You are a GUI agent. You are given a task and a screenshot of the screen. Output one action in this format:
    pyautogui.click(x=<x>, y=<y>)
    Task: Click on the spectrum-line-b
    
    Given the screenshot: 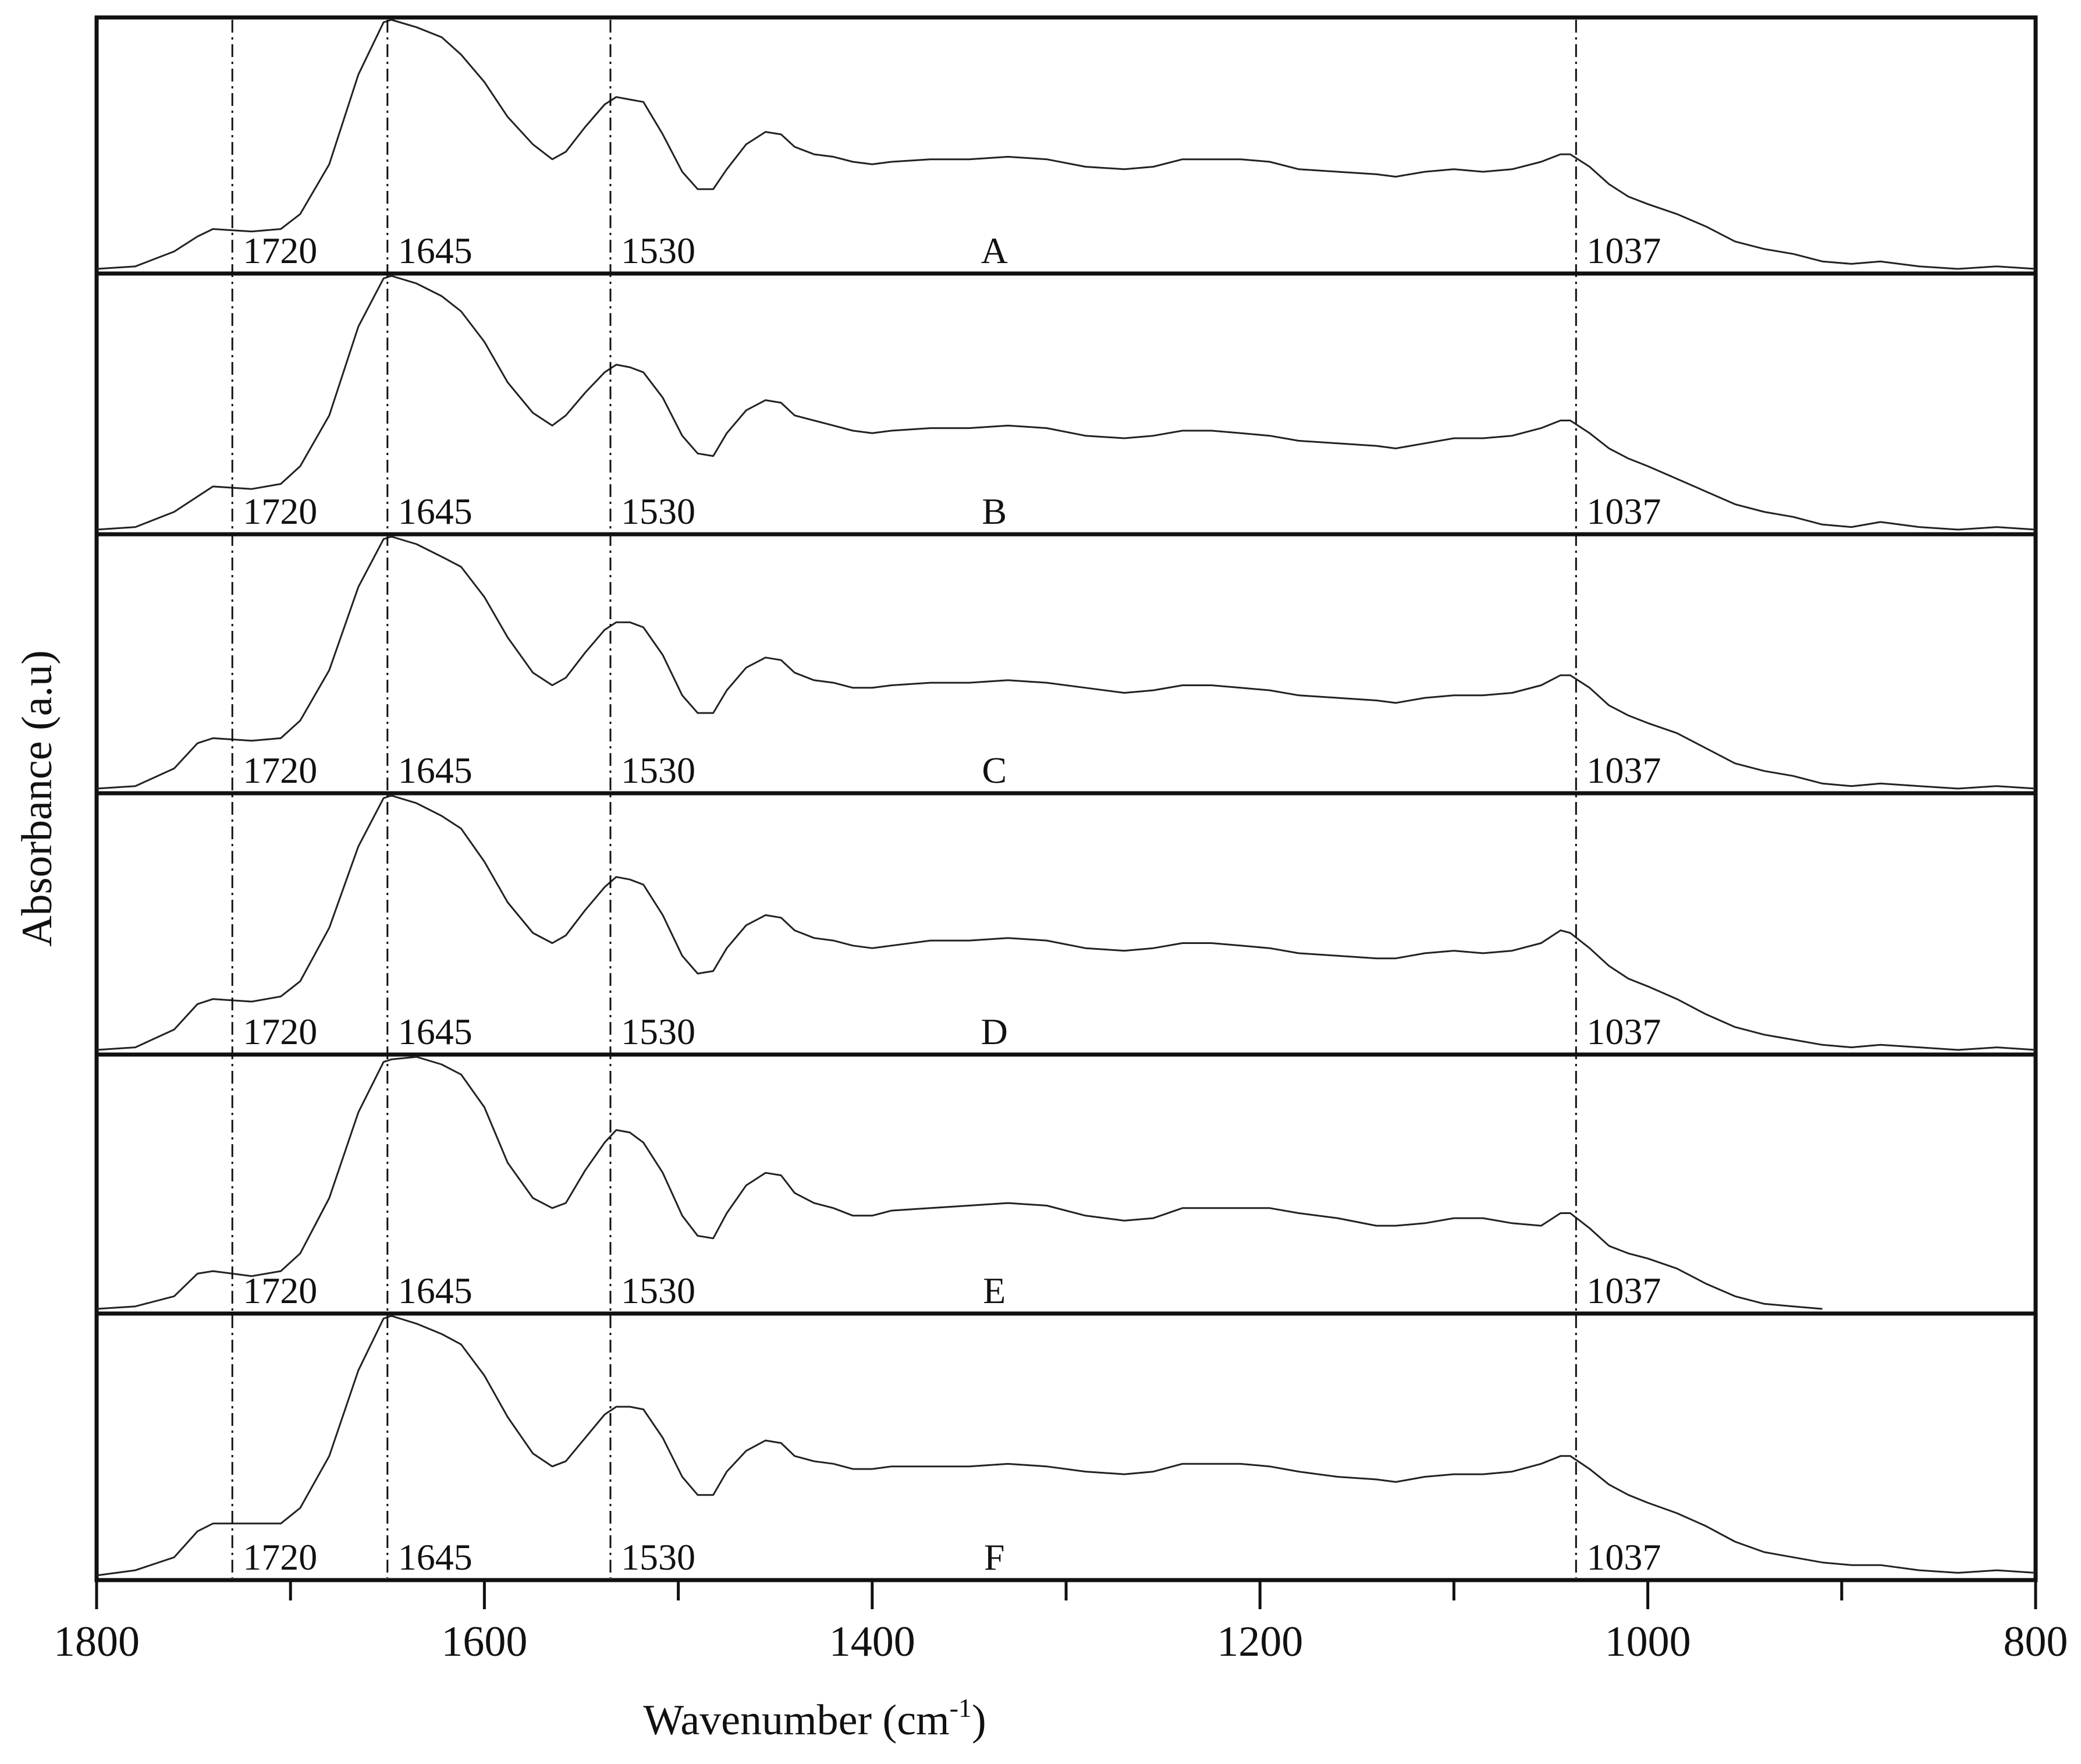 What is the action you would take?
    pyautogui.click(x=1066, y=403)
    